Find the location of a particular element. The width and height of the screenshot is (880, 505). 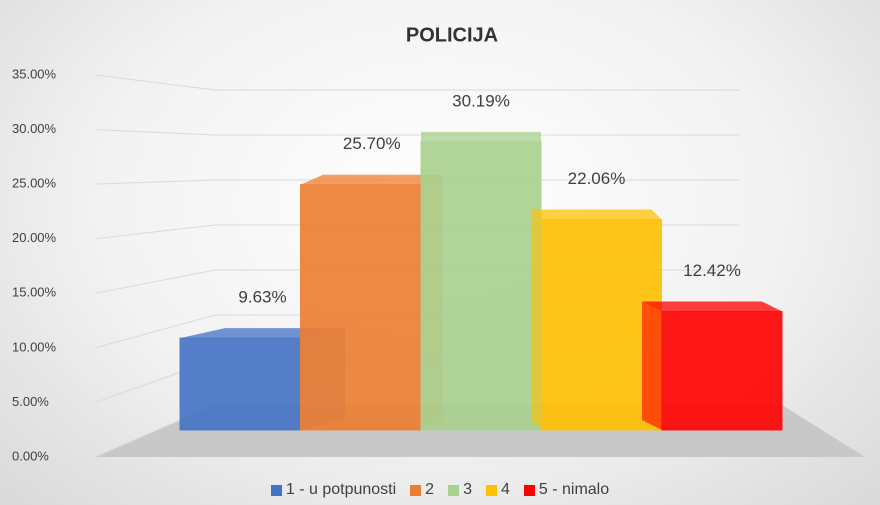

legend-item: 5 - nimalo is located at coordinates (566, 490).